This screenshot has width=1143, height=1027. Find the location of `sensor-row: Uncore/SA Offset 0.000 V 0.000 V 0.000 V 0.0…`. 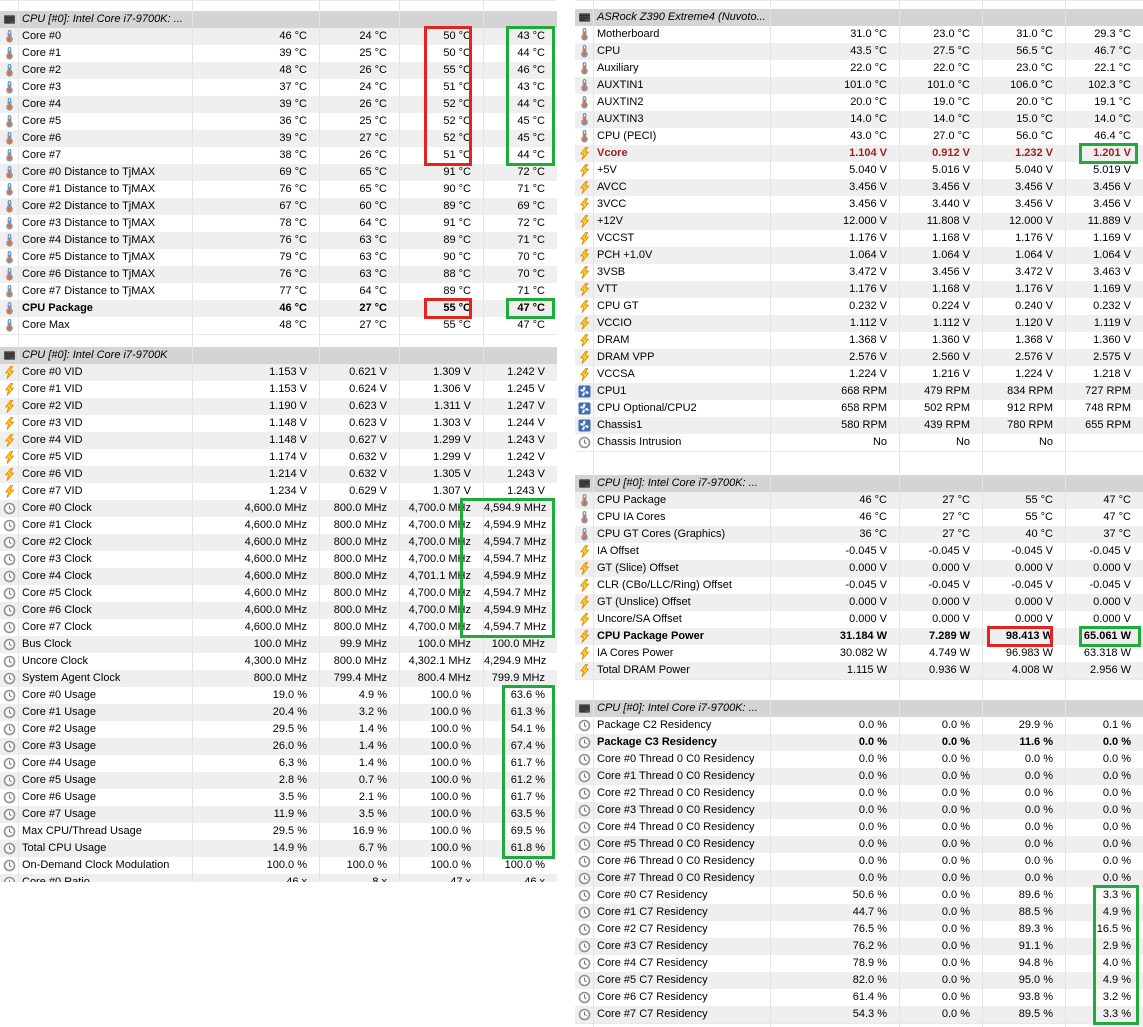

sensor-row: Uncore/SA Offset 0.000 V 0.000 V 0.000 V 0.0… is located at coordinates (859, 619).